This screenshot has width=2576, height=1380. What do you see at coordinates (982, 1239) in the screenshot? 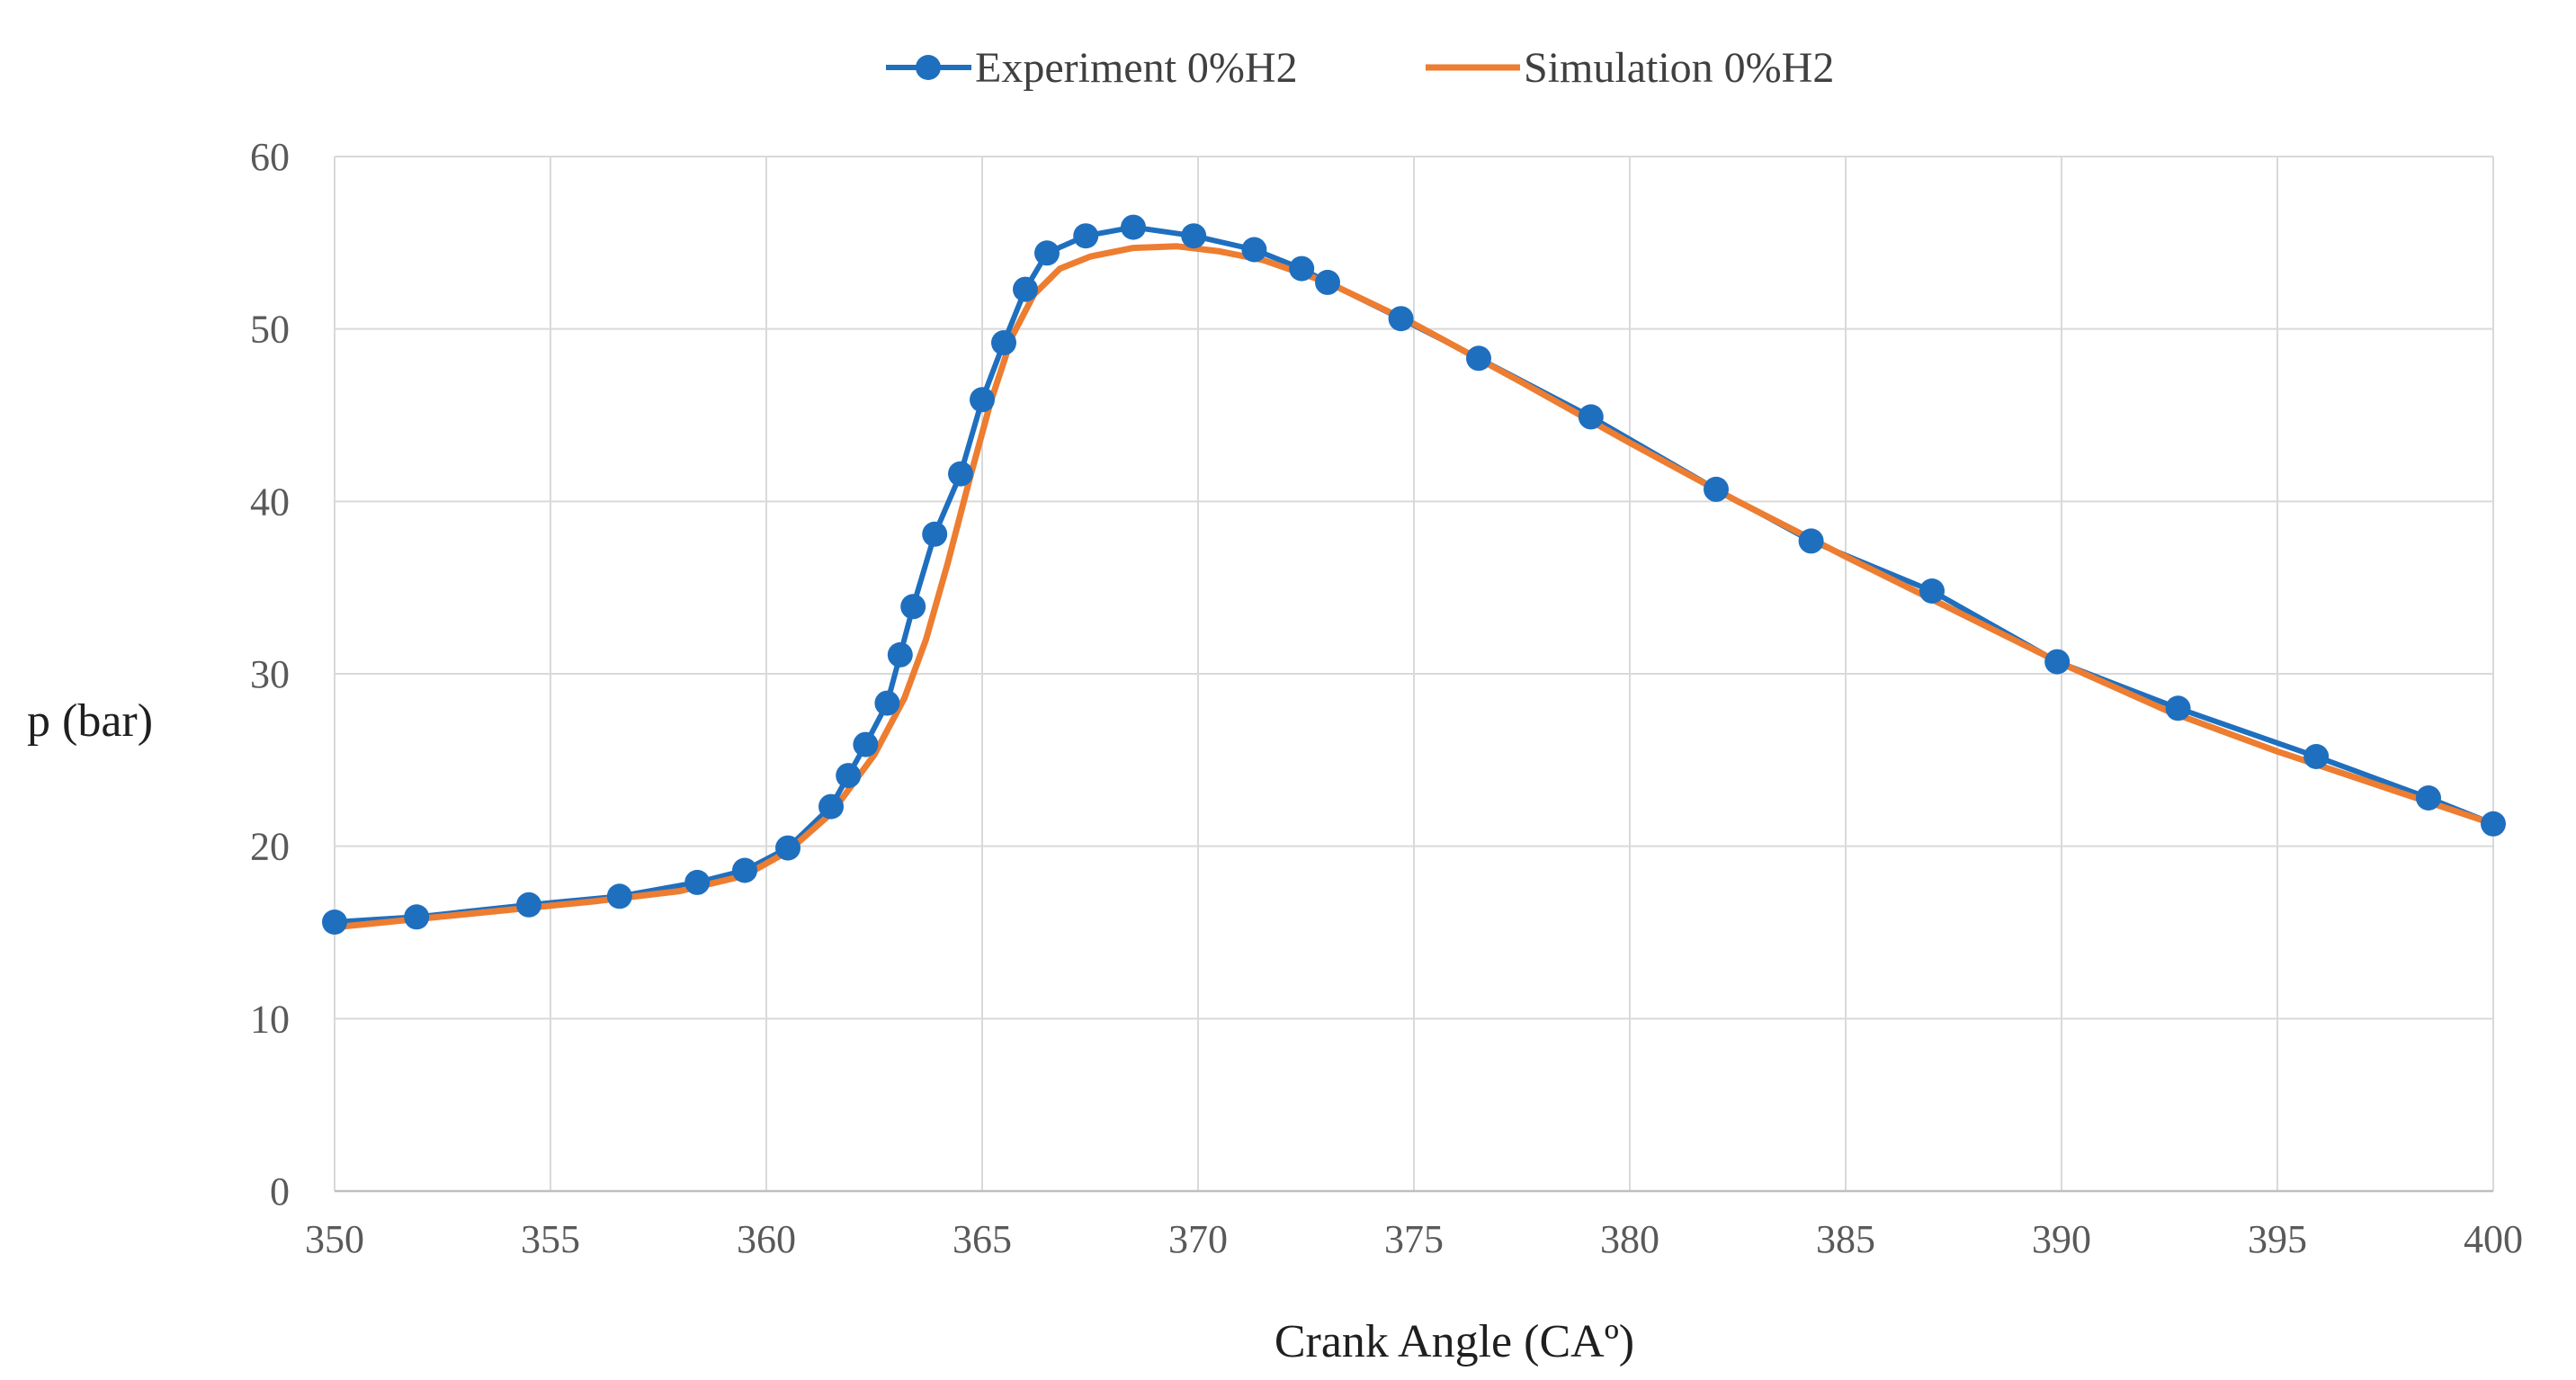
I see `x-tick-label: 365` at bounding box center [982, 1239].